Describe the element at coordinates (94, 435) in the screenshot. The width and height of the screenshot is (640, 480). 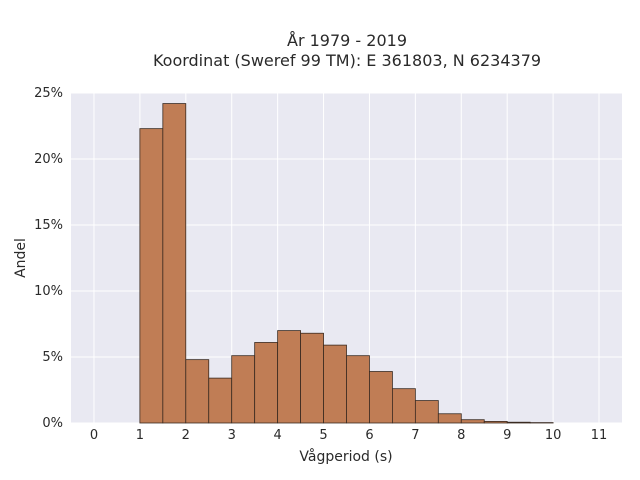
I see `x-tick-label: 0` at that location.